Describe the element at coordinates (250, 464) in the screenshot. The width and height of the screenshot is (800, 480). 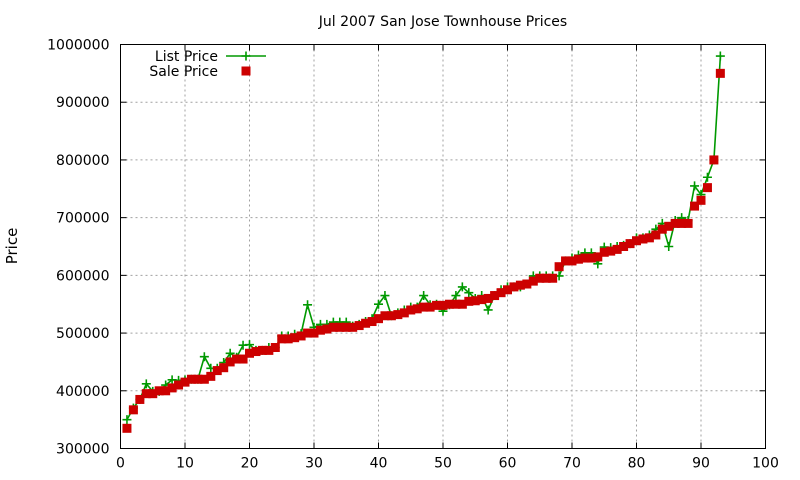
I see `x-tick-label: 20` at that location.